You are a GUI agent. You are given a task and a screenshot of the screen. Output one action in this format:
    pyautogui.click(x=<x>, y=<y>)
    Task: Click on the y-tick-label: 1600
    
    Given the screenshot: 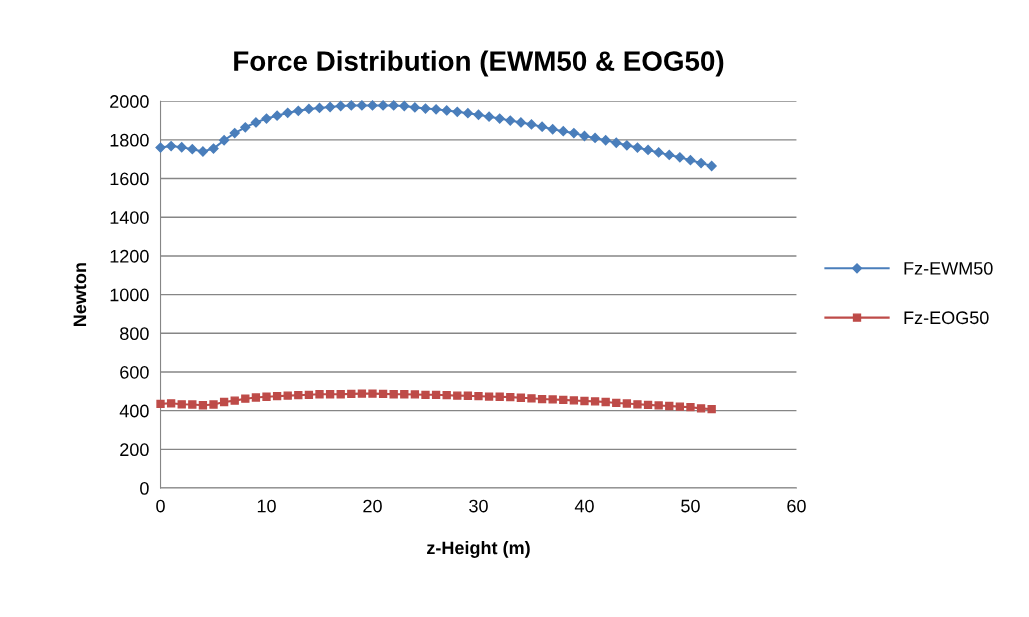 What is the action you would take?
    pyautogui.click(x=129, y=179)
    